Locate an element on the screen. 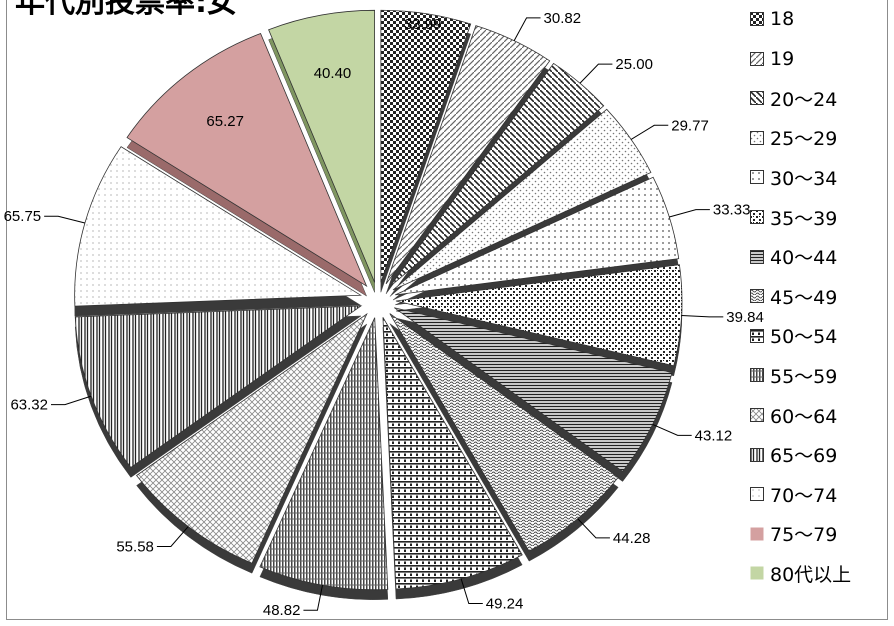  legend-item-12: 70〜74 is located at coordinates (793, 494).